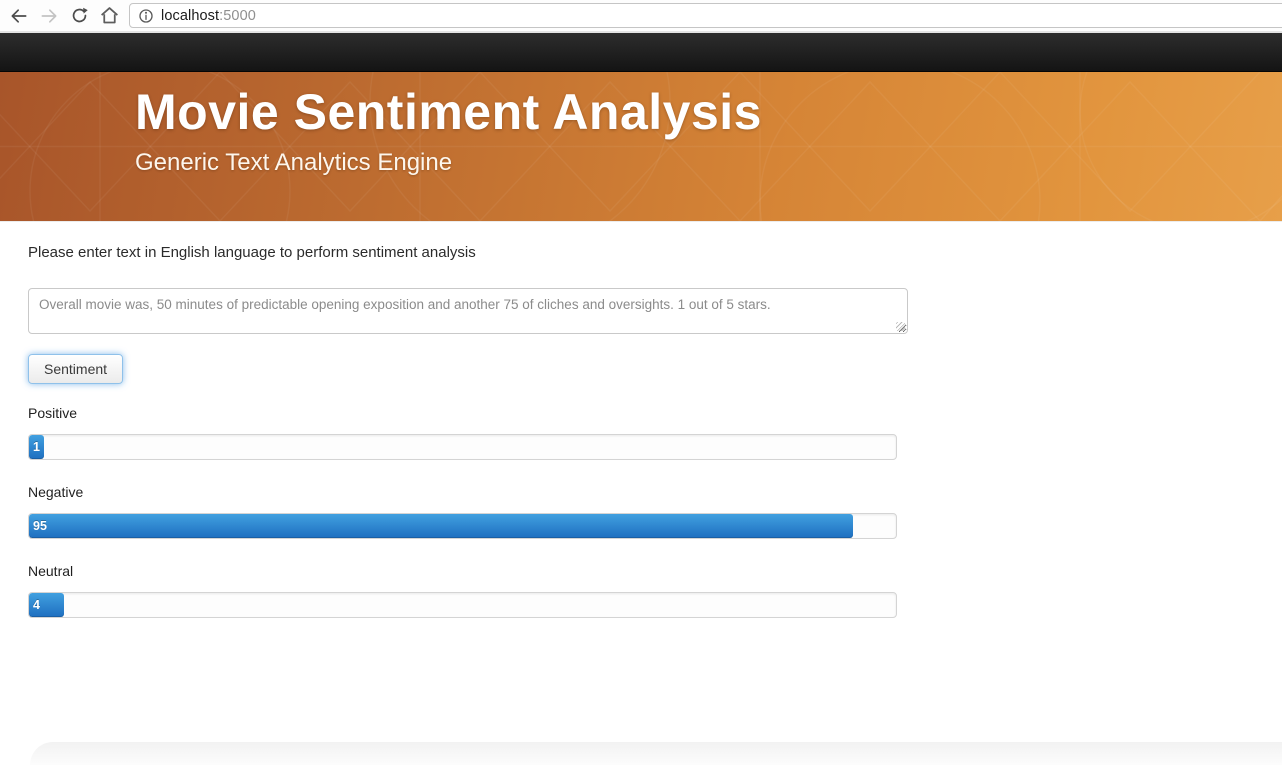 This screenshot has width=1282, height=765. Describe the element at coordinates (462, 447) in the screenshot. I see `positive-progress-bar: 1` at that location.